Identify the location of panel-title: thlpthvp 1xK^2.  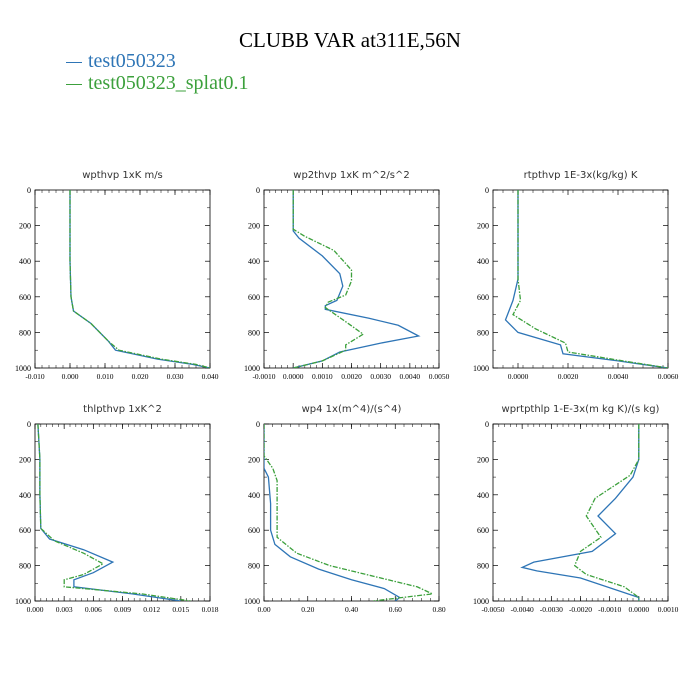
(122, 409).